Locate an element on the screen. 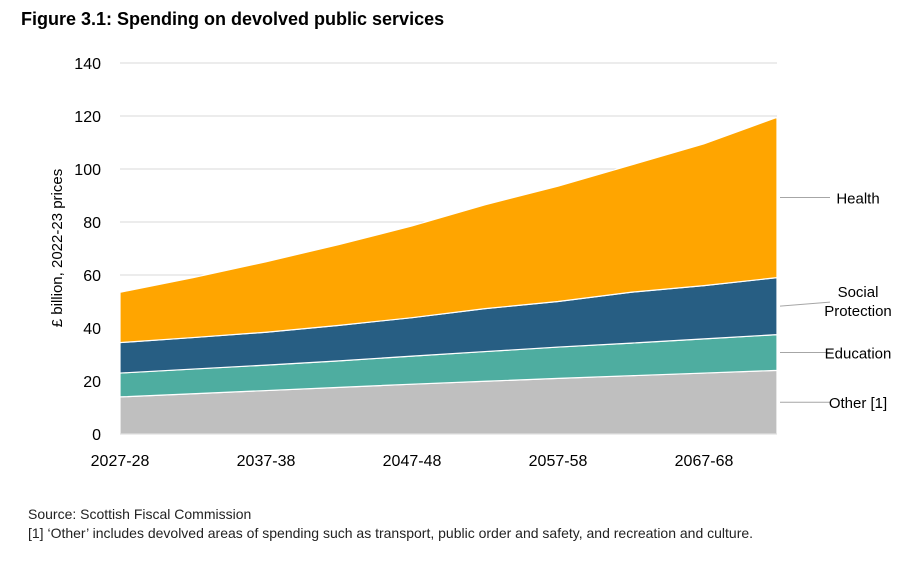 This screenshot has width=909, height=567. x-tick-label: 2047-48 is located at coordinates (412, 461).